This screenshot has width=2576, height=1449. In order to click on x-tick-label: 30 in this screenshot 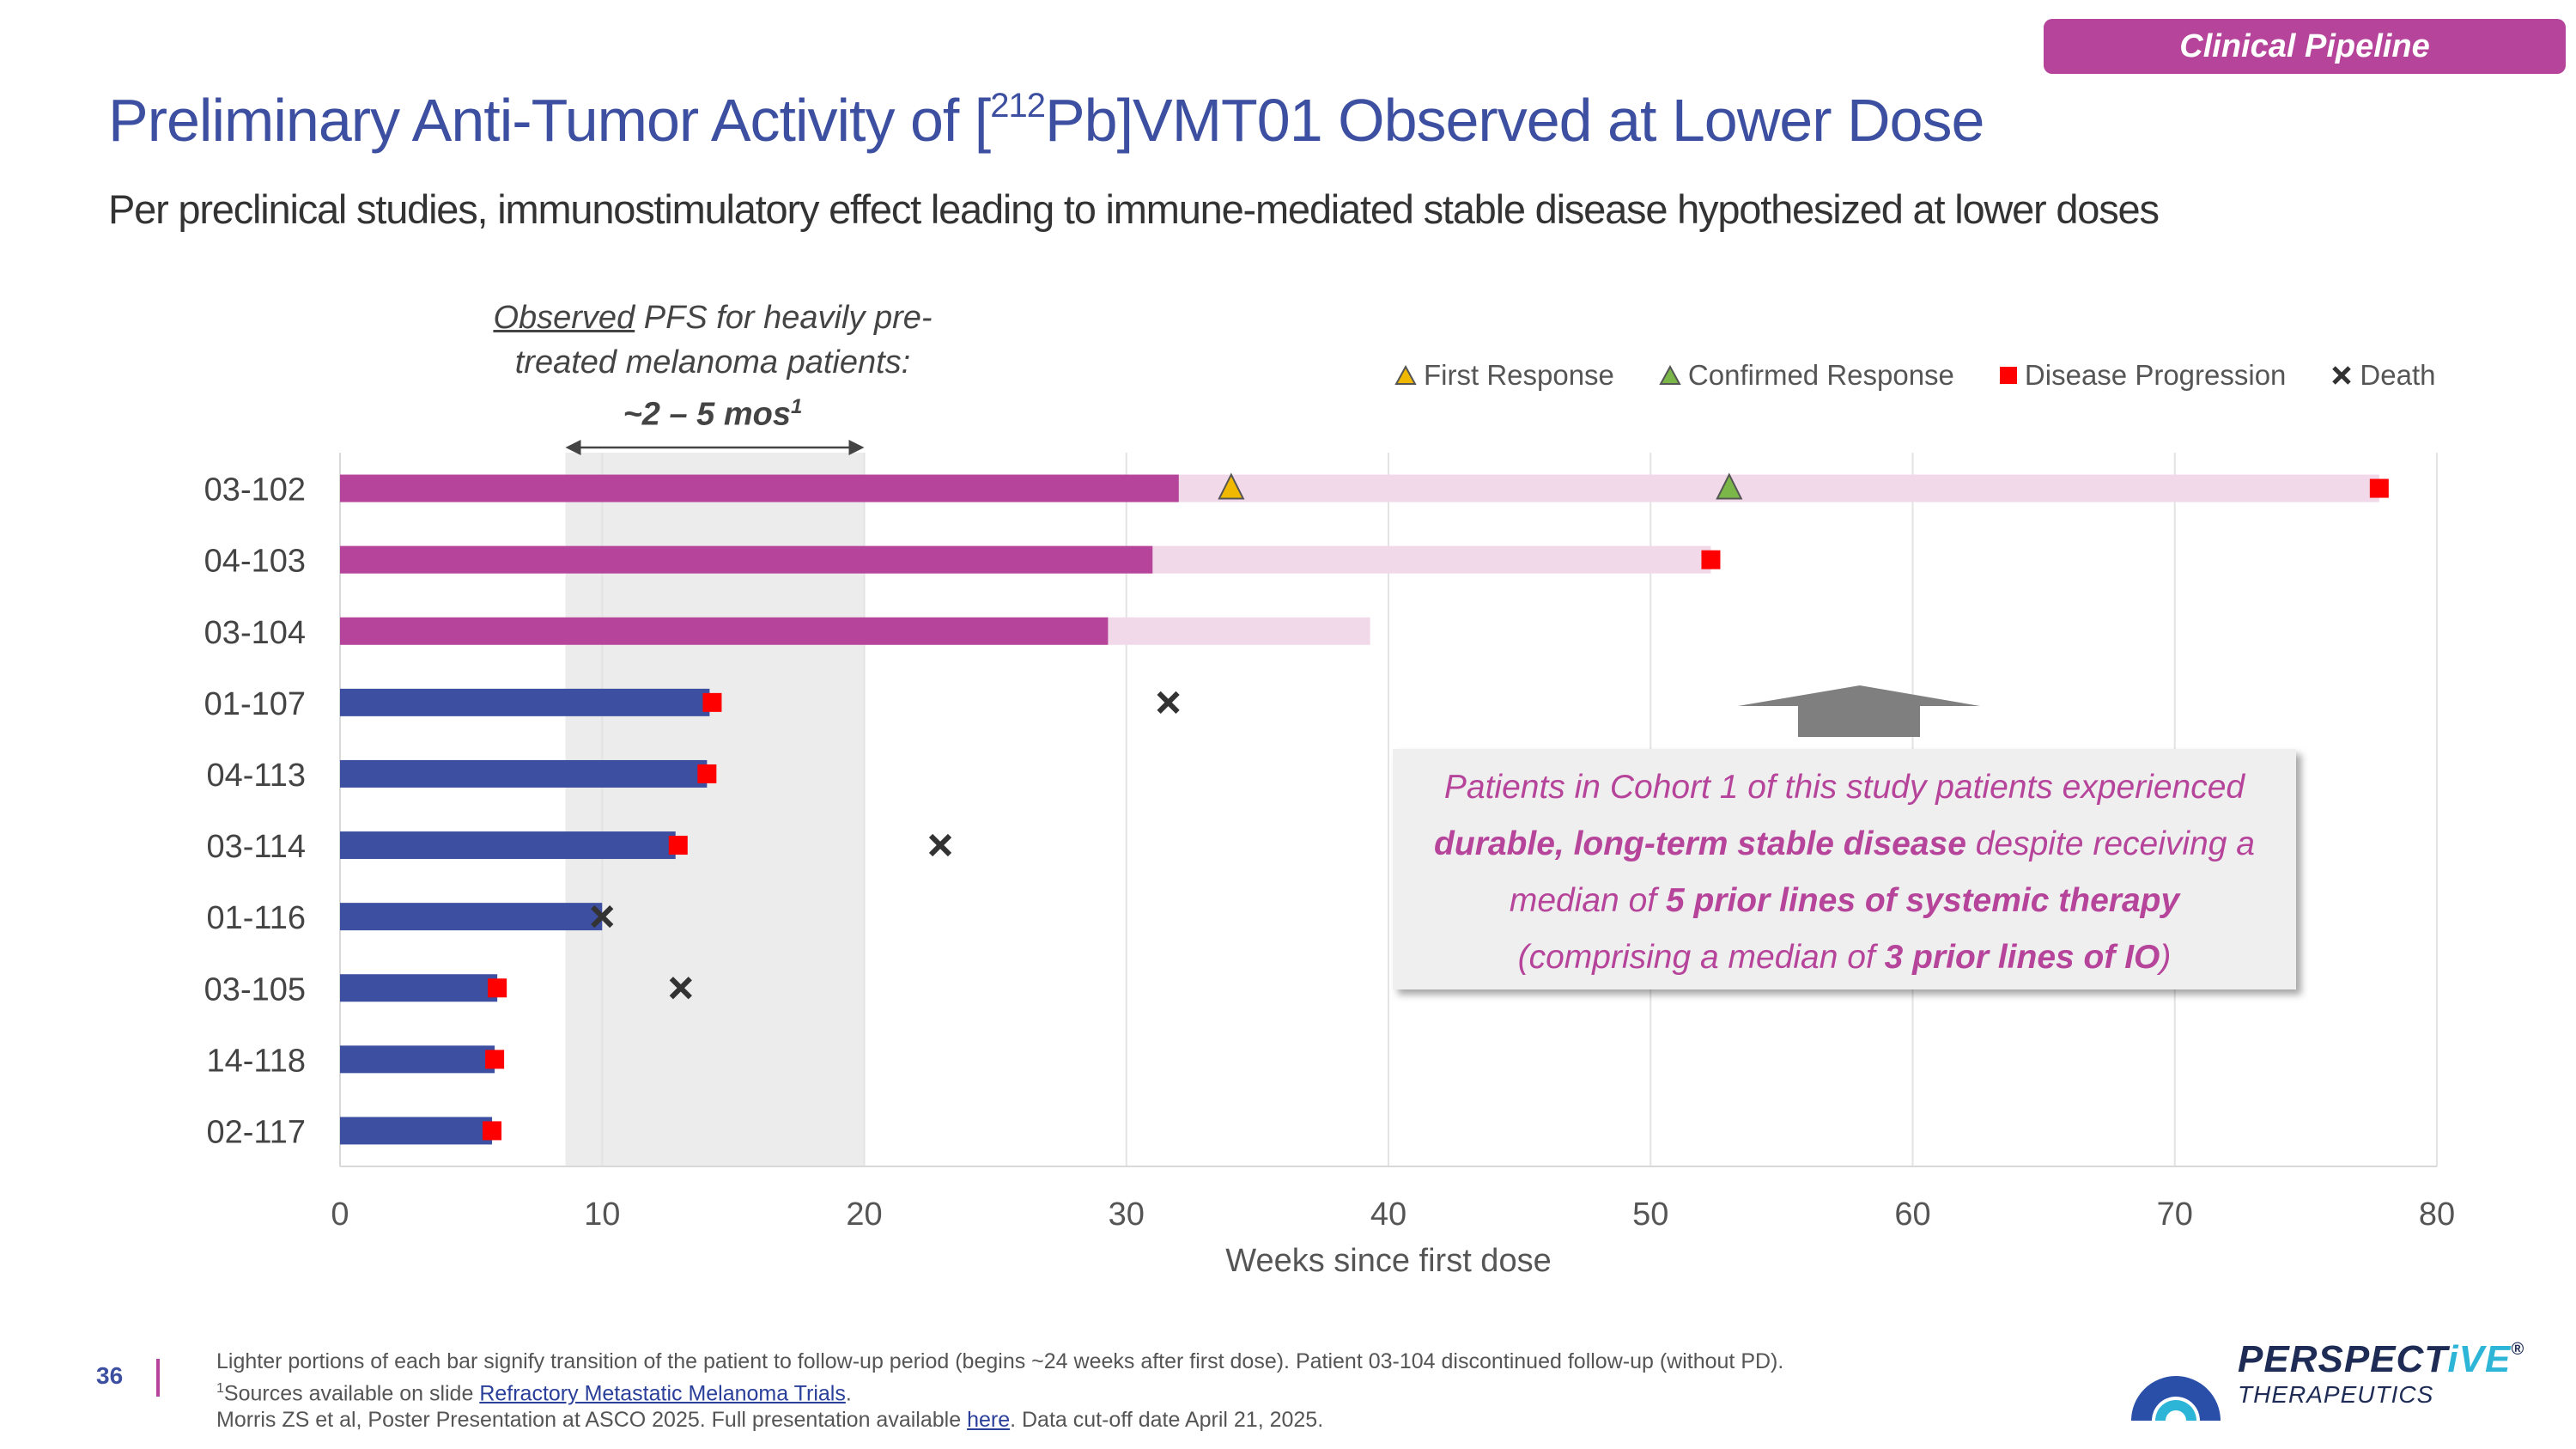, I will do `click(1127, 1214)`.